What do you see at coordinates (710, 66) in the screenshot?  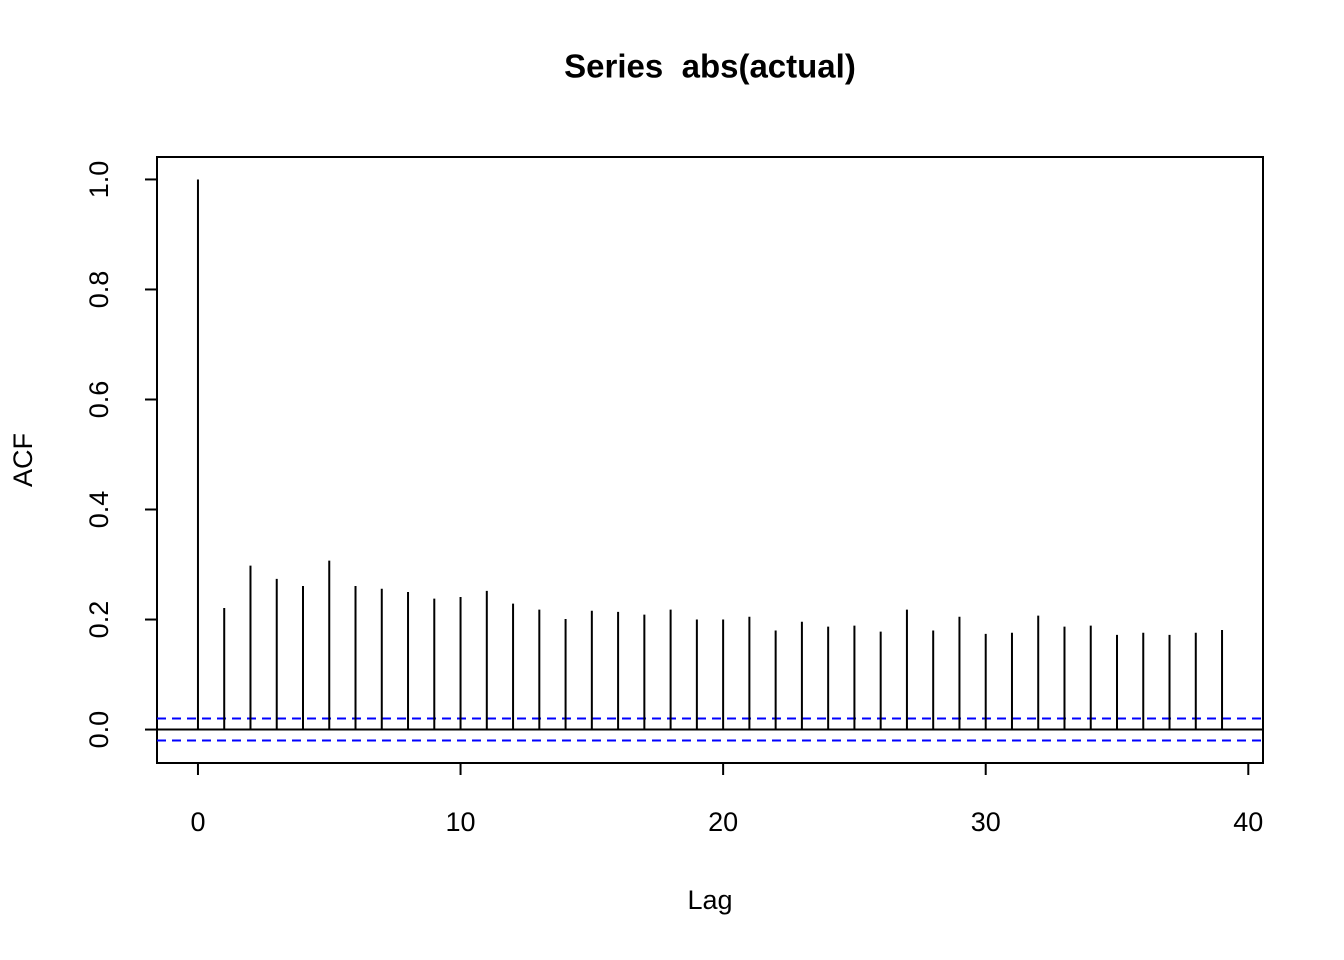 I see `chart-title: Series abs(actual)` at bounding box center [710, 66].